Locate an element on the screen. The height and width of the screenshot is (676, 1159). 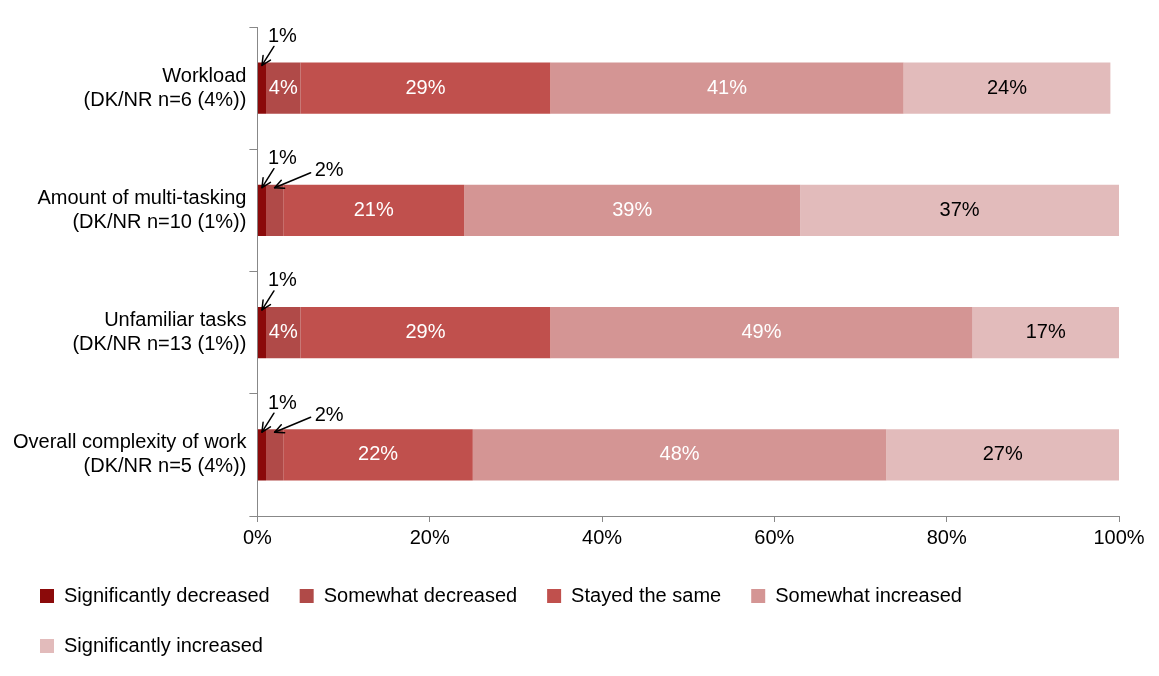
x-tick-label: 20% is located at coordinates (429, 536).